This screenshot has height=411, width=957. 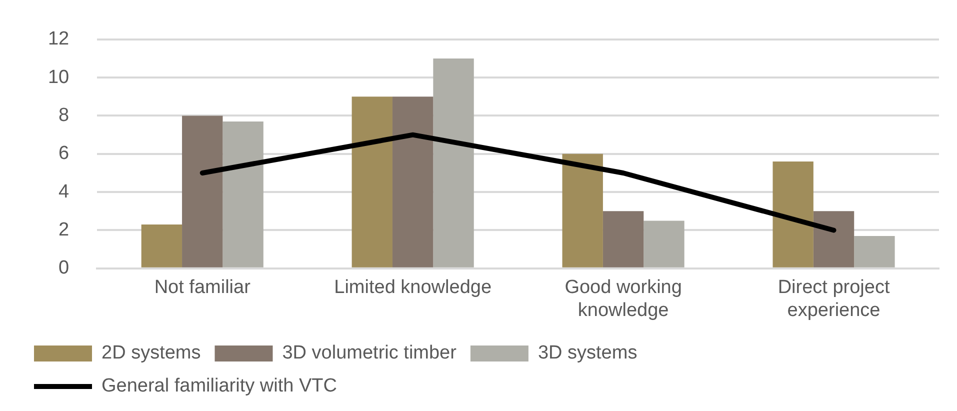 What do you see at coordinates (413, 287) in the screenshot?
I see `x-tick-label: Limited knowledge` at bounding box center [413, 287].